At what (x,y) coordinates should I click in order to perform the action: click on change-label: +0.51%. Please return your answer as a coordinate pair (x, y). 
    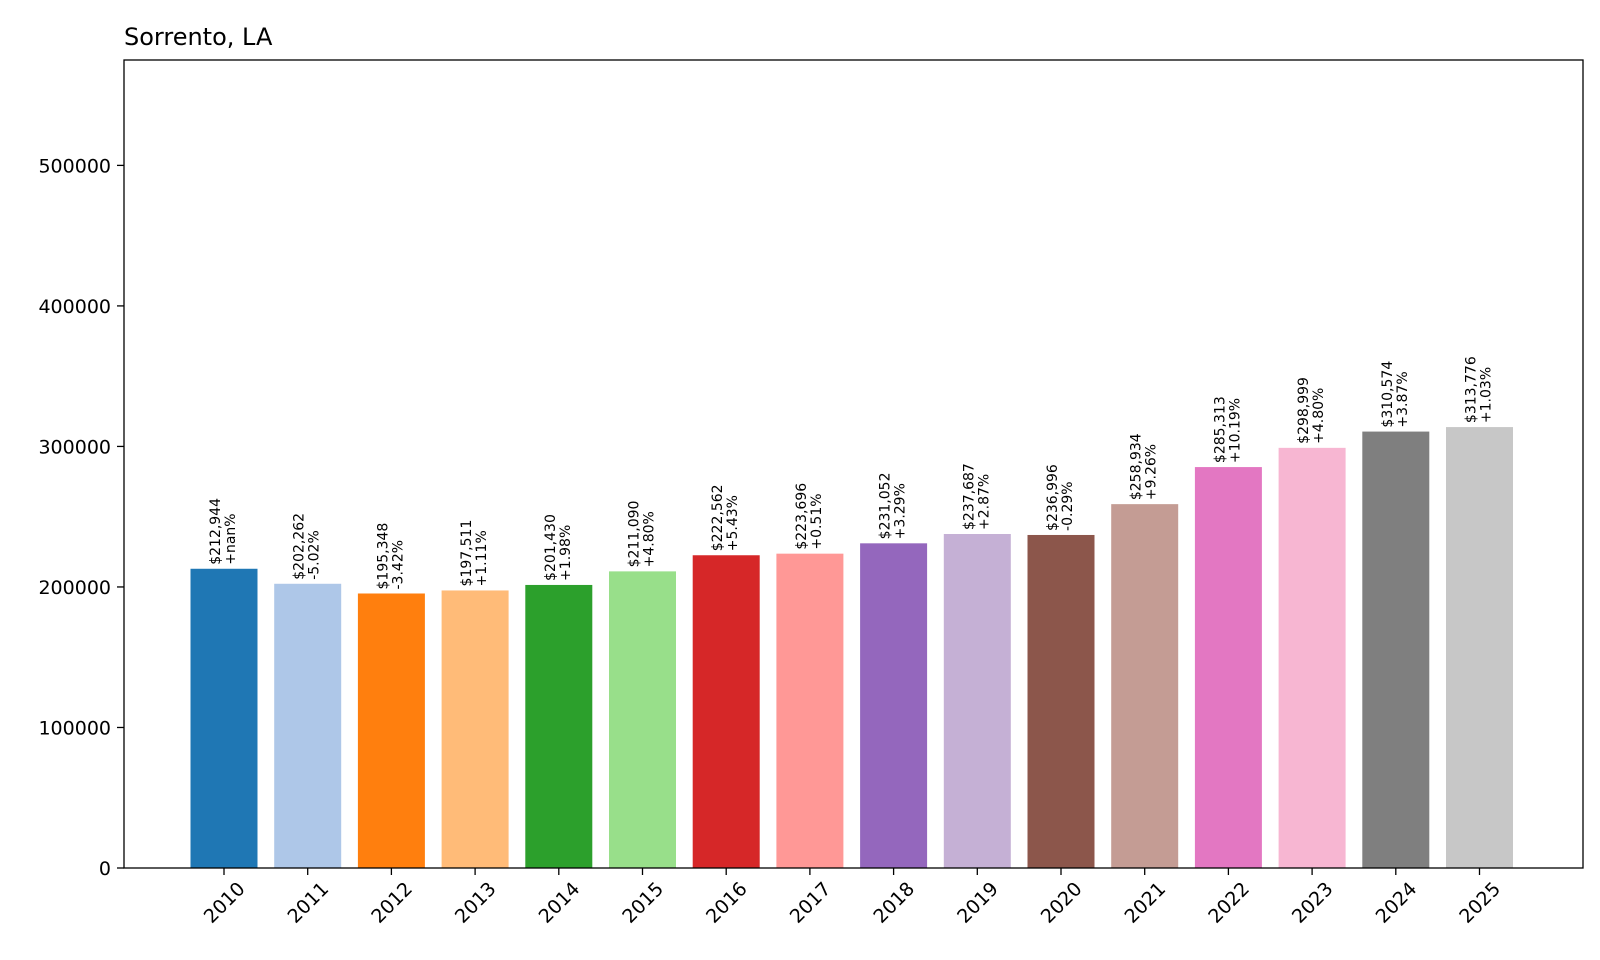
    Looking at the image, I should click on (817, 521).